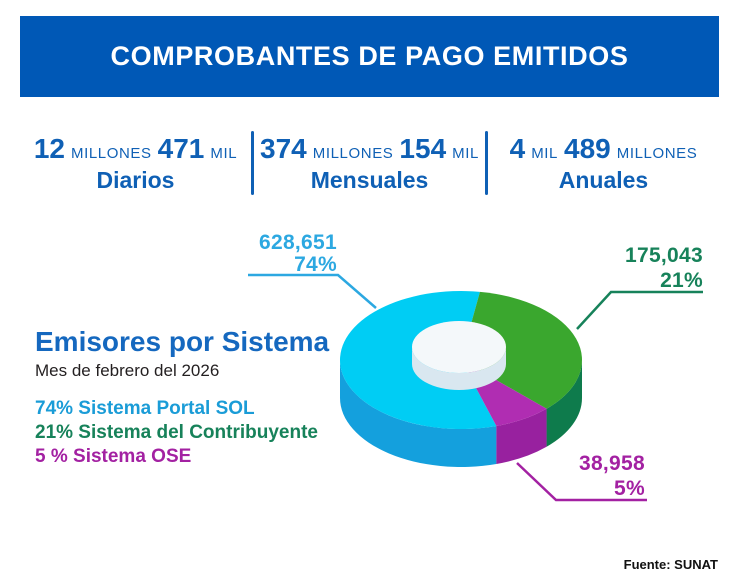 The height and width of the screenshot is (587, 739). I want to click on stat-monthly-word1: MILLONES, so click(353, 153).